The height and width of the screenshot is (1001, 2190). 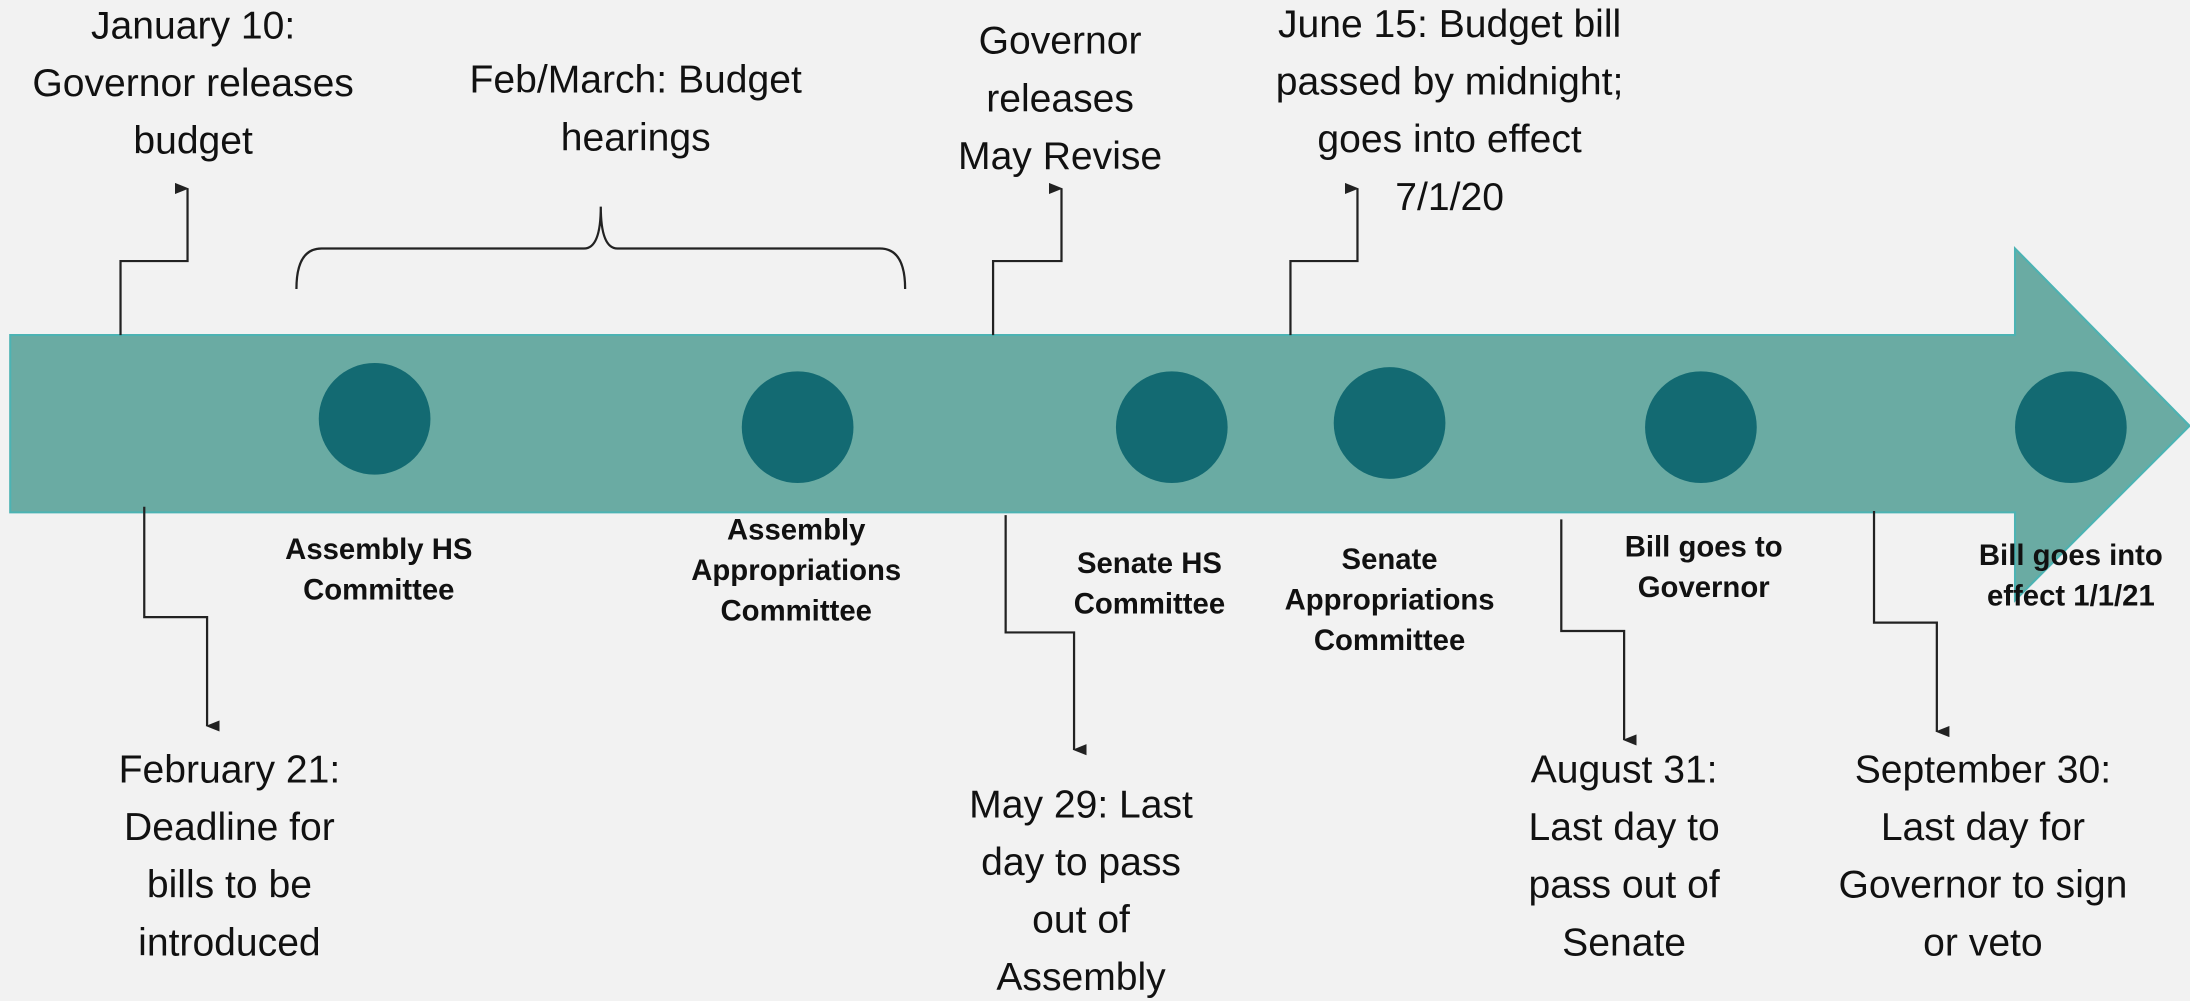 What do you see at coordinates (1449, 139) in the screenshot?
I see `event-label: goes into effect` at bounding box center [1449, 139].